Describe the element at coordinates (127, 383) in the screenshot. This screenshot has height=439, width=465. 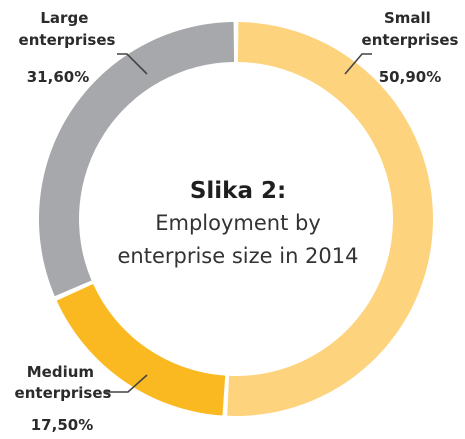
I see `leader-line-medium` at that location.